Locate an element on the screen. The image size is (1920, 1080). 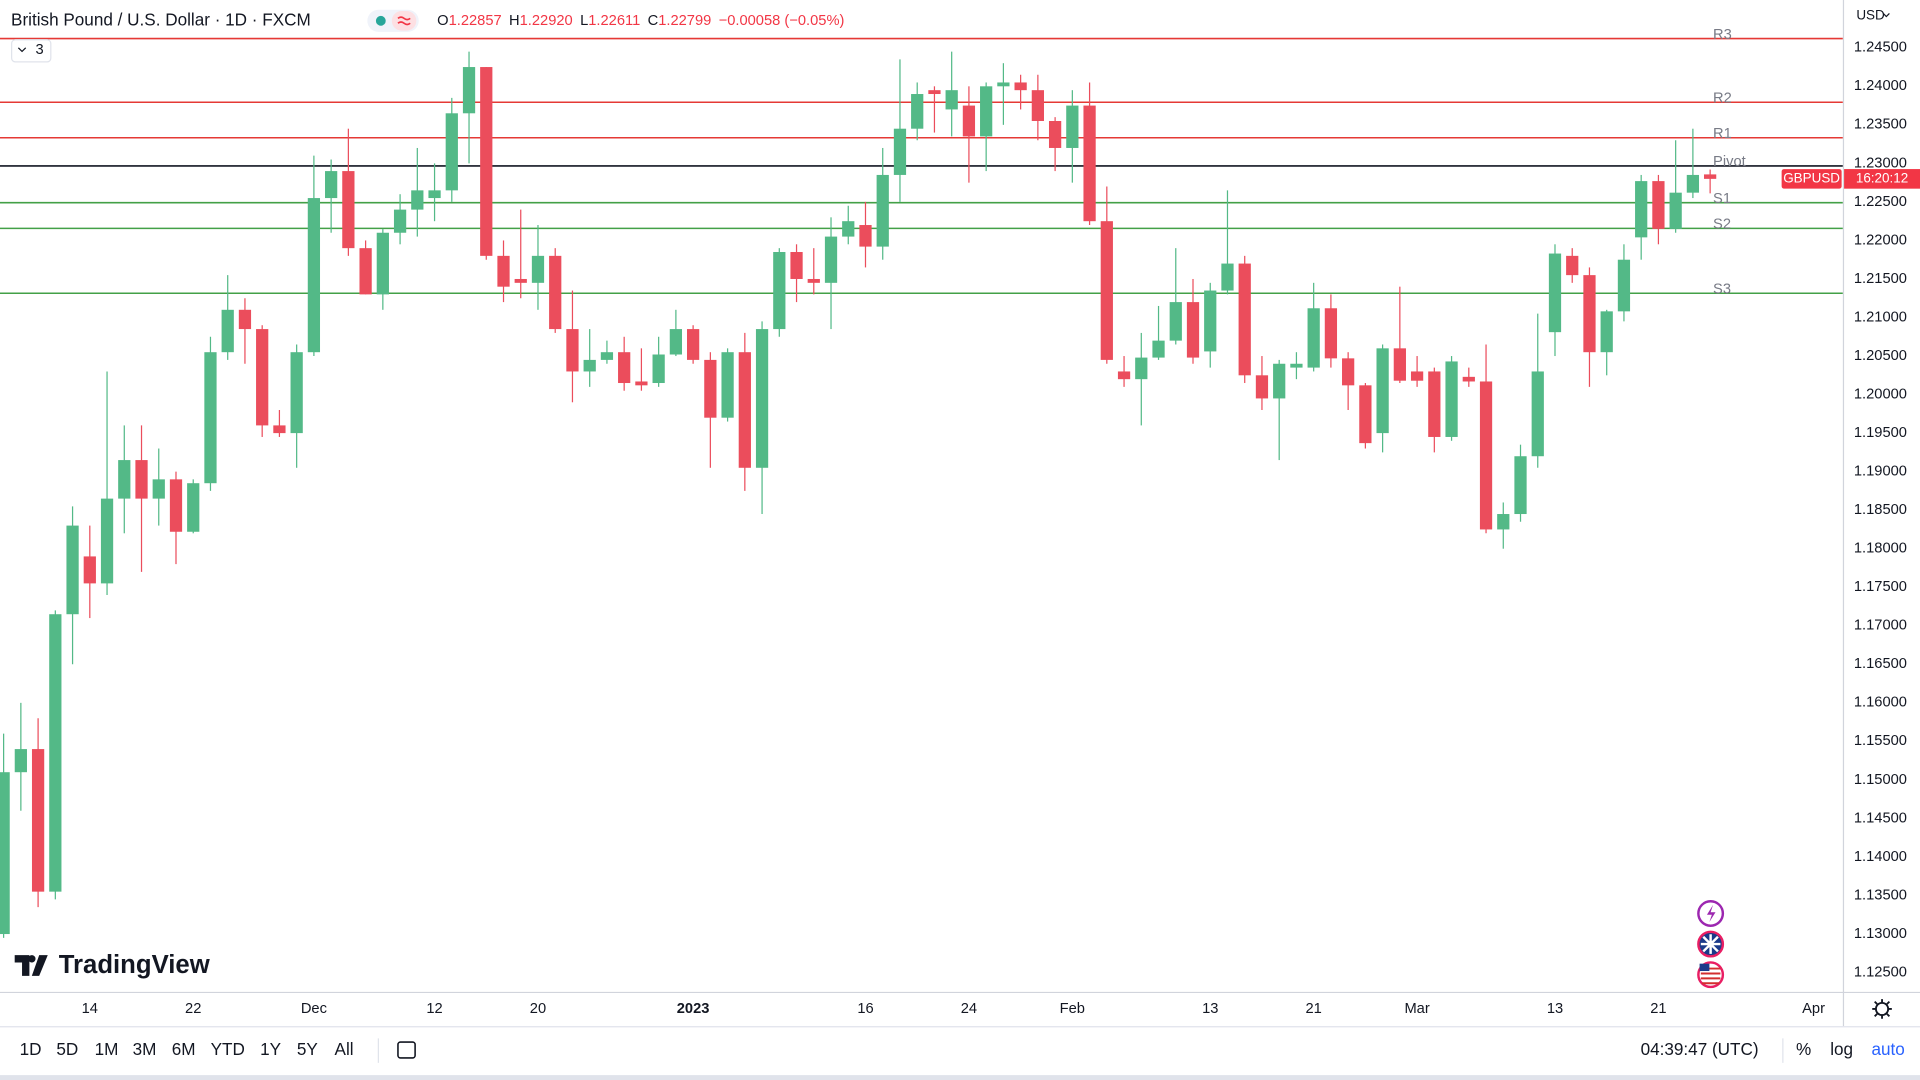
x-tick-label: 22 is located at coordinates (193, 1009).